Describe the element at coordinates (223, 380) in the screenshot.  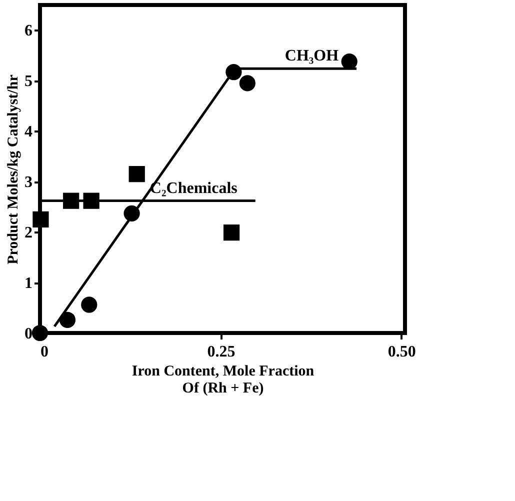
I see `x-axis-title: Iron Content, Mole Fraction Of (Rh + Fe)` at that location.